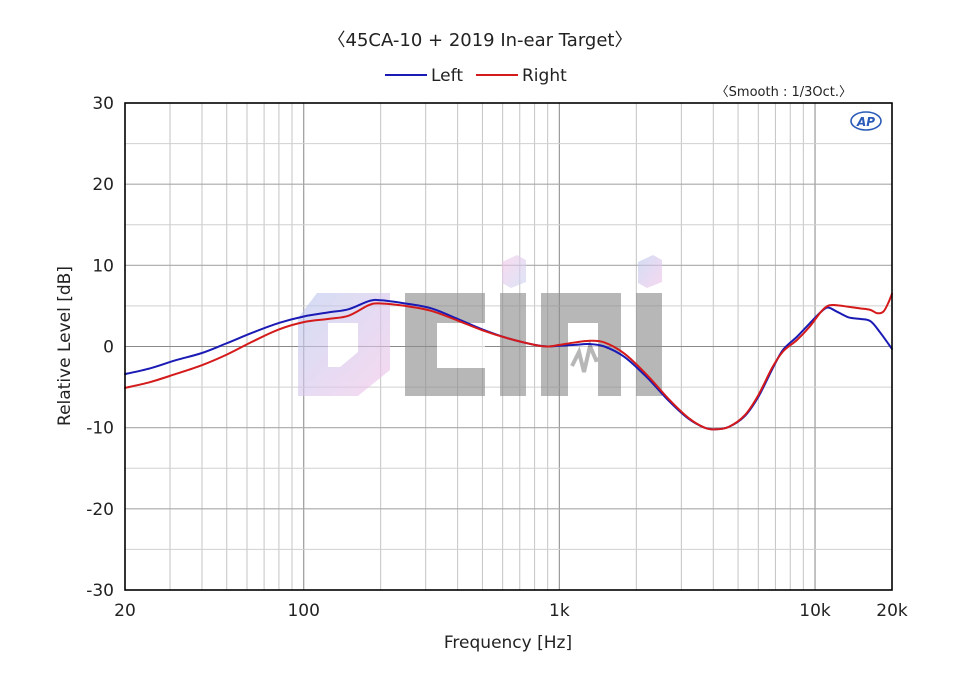  What do you see at coordinates (476, 76) in the screenshot?
I see `legend: Left Right` at bounding box center [476, 76].